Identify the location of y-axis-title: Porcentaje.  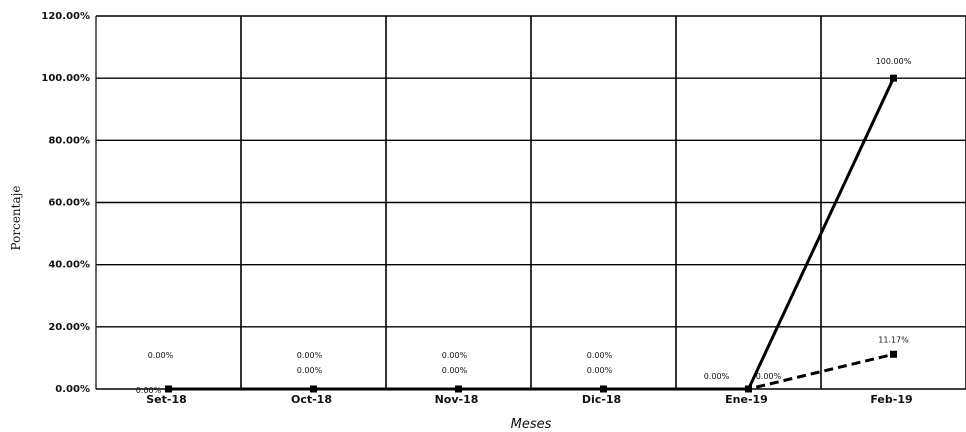
(16, 218).